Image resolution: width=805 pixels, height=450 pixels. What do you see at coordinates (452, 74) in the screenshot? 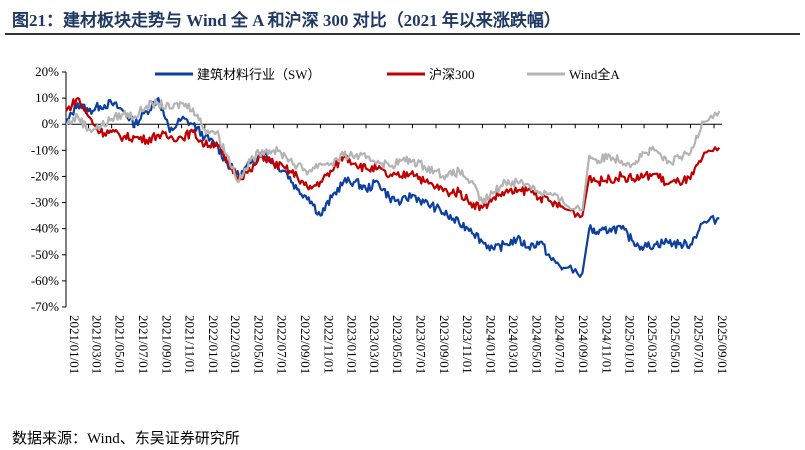
I see `legend-label-1: 沪深300` at bounding box center [452, 74].